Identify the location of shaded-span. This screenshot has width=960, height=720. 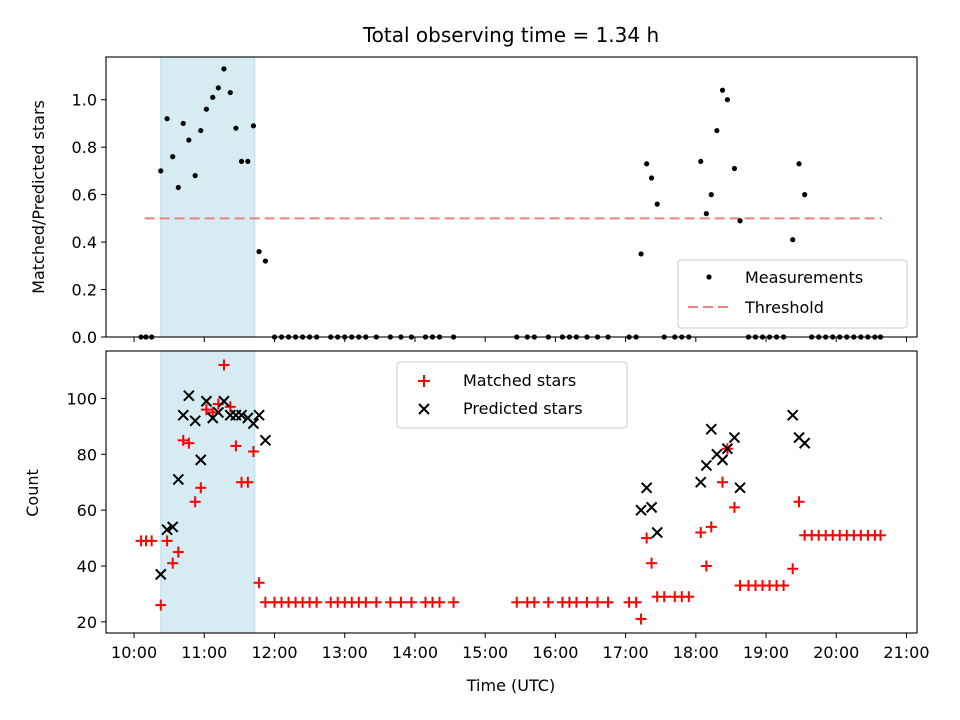
(208, 197).